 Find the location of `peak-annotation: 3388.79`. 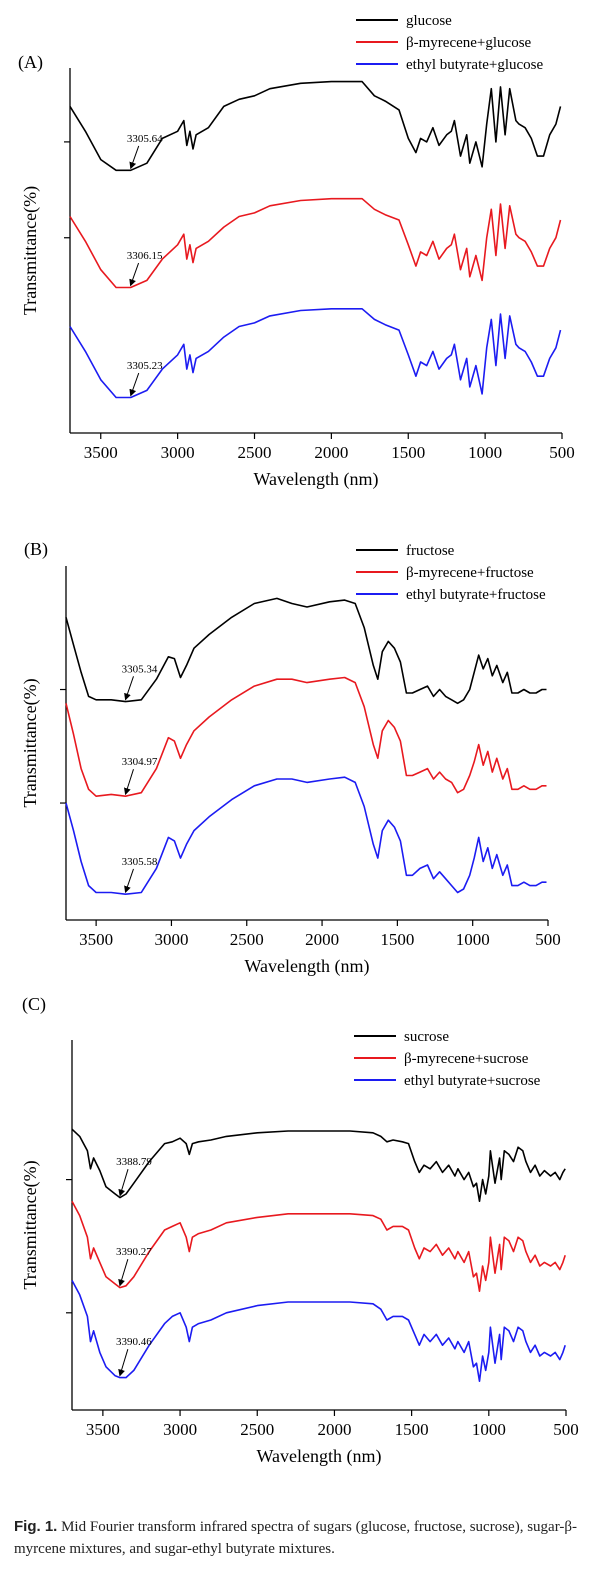

peak-annotation: 3388.79 is located at coordinates (134, 1162).